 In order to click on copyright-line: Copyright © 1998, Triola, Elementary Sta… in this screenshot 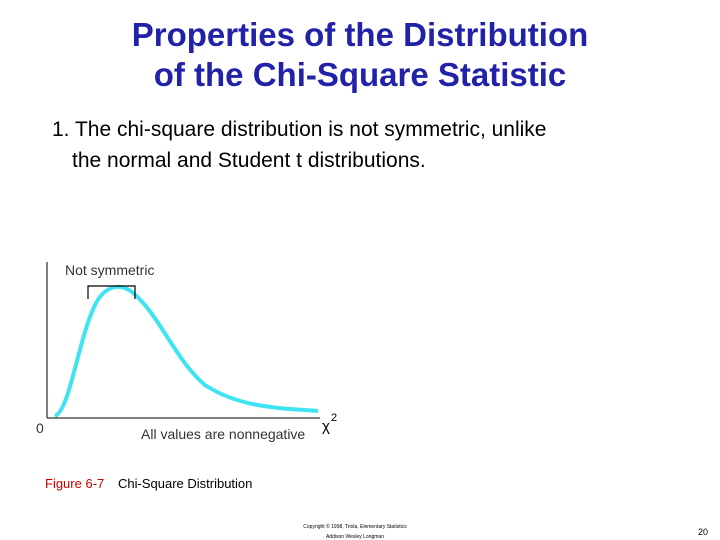, I will do `click(355, 526)`.